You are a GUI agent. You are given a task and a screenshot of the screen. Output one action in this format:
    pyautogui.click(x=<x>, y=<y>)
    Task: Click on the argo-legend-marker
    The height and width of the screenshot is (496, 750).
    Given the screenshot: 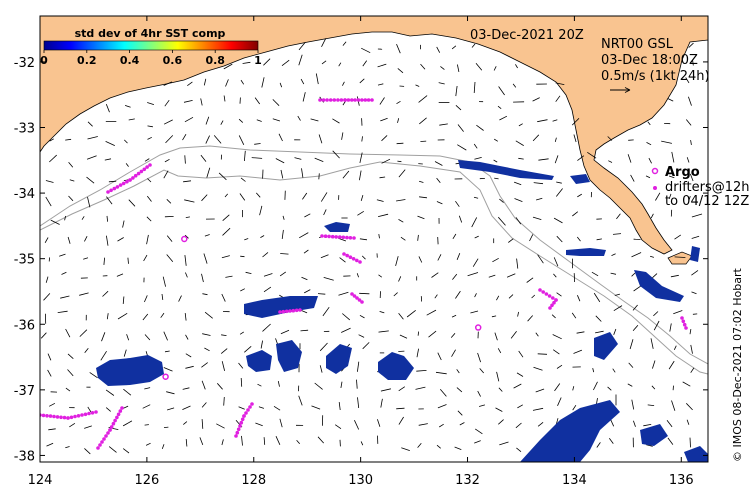 What is the action you would take?
    pyautogui.click(x=655, y=171)
    